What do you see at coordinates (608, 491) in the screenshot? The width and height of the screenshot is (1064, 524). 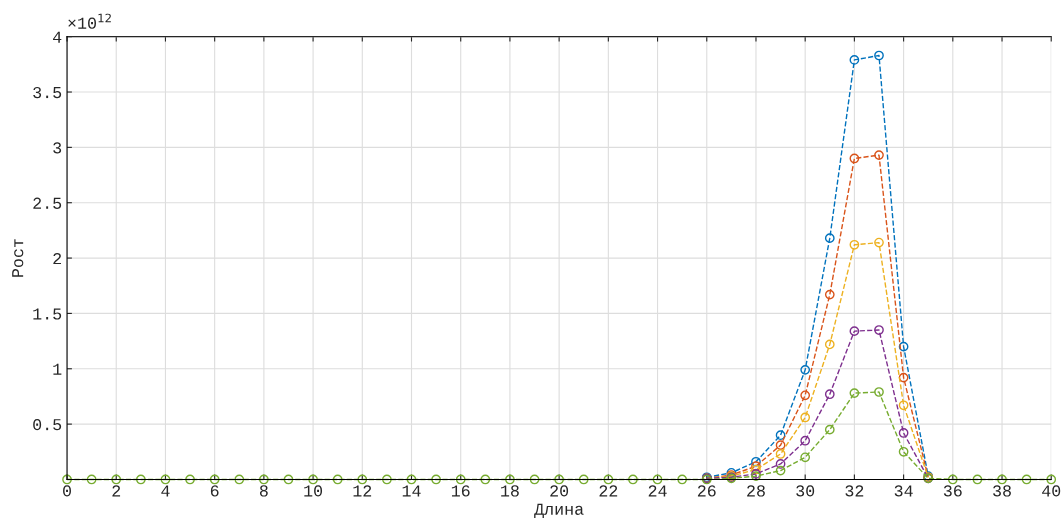 I see `x-tick-label: 22` at bounding box center [608, 491].